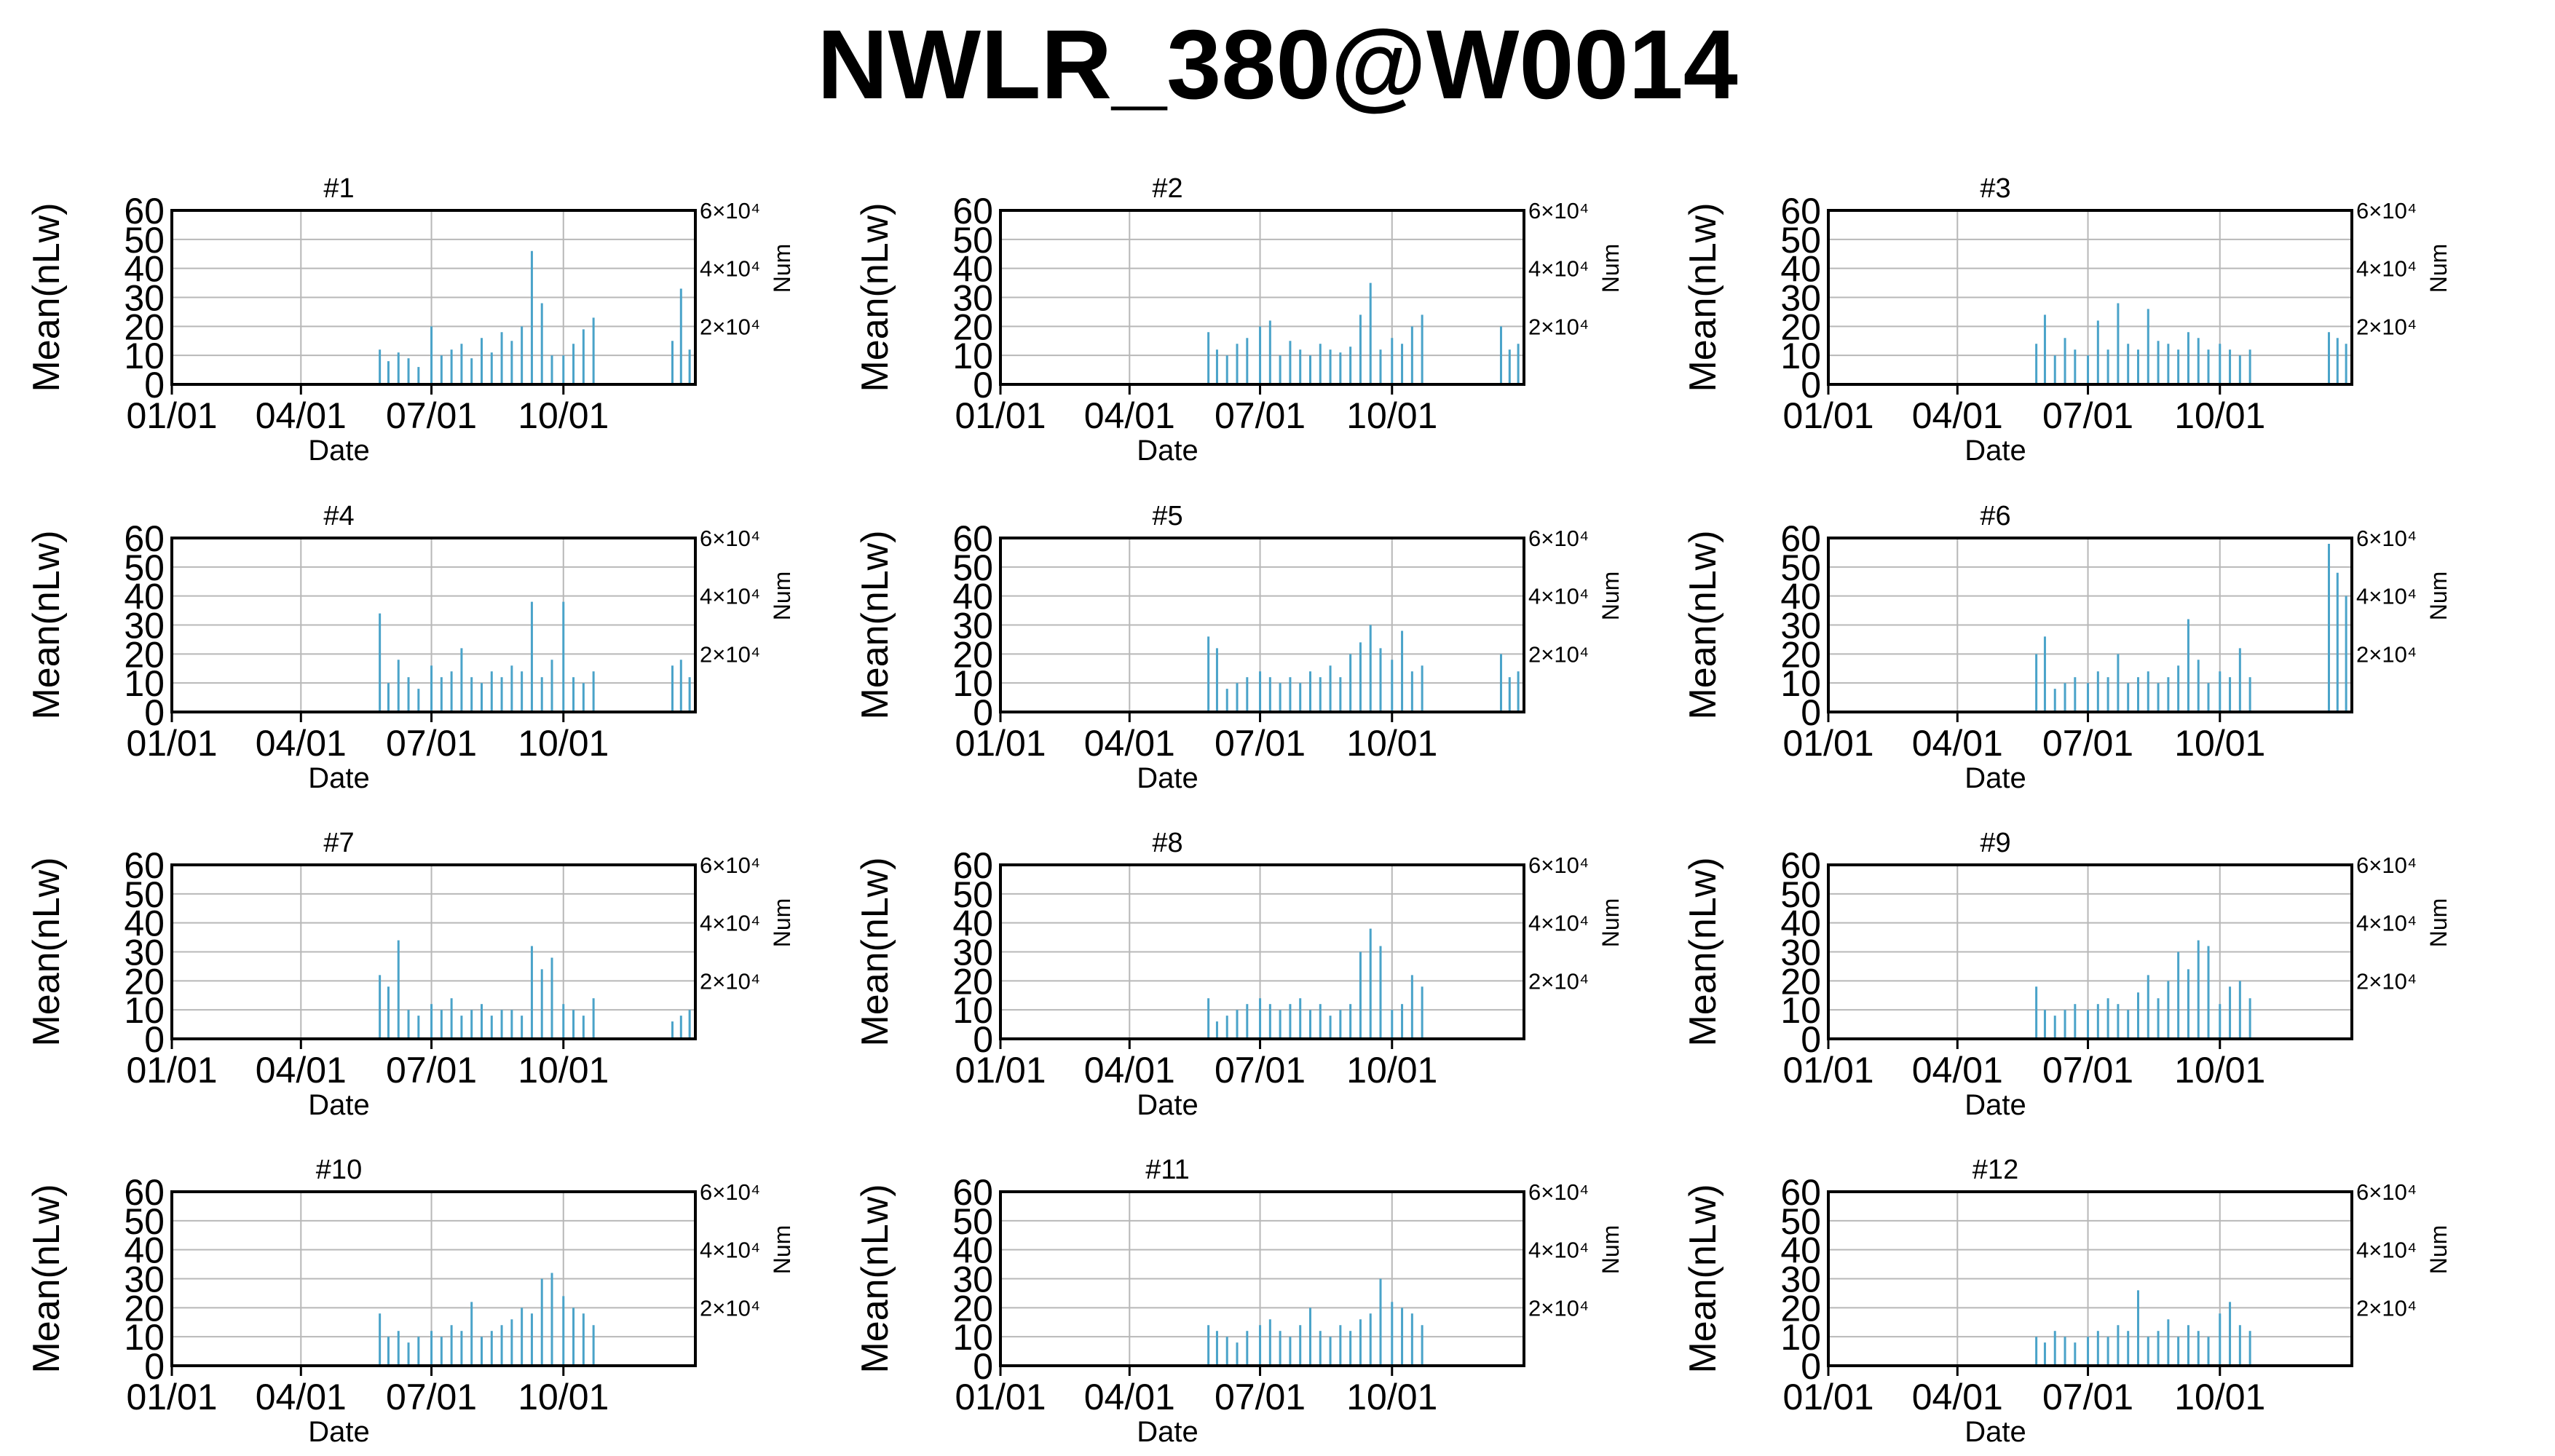  What do you see at coordinates (1995, 1170) in the screenshot?
I see `panel-title: #12` at bounding box center [1995, 1170].